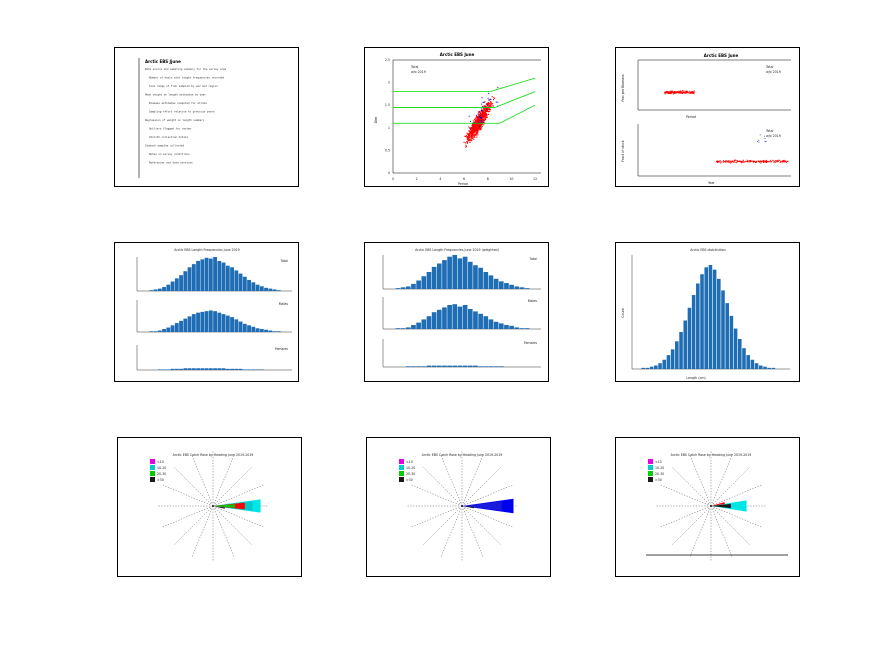  What do you see at coordinates (389, 128) in the screenshot?
I see `scatter-y-tick: 1` at bounding box center [389, 128].